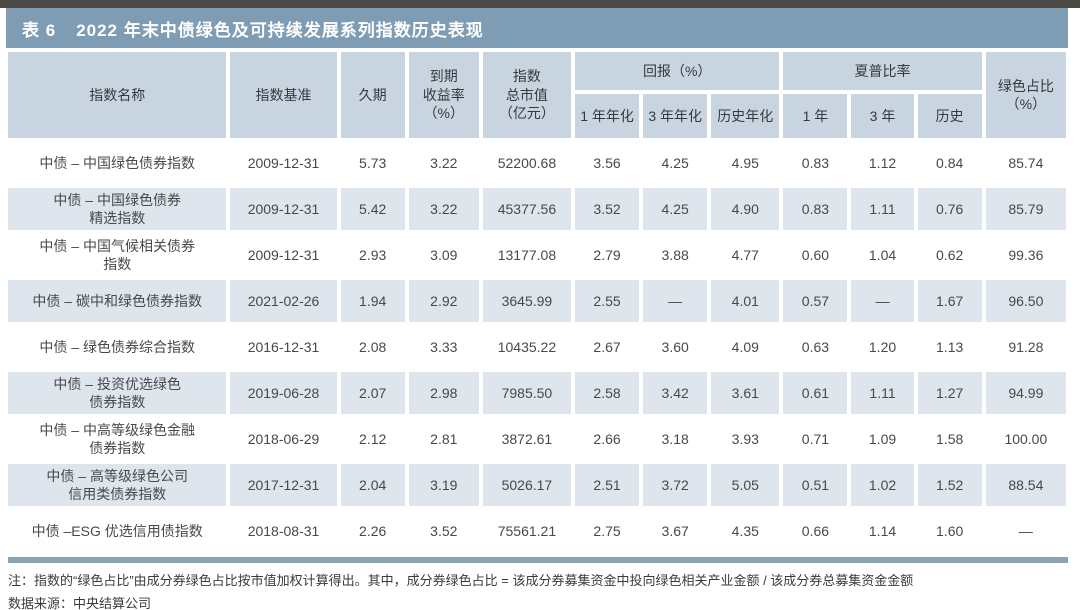 The height and width of the screenshot is (610, 1080). I want to click on col-header-sharpe-3y: 3 年, so click(882, 116).